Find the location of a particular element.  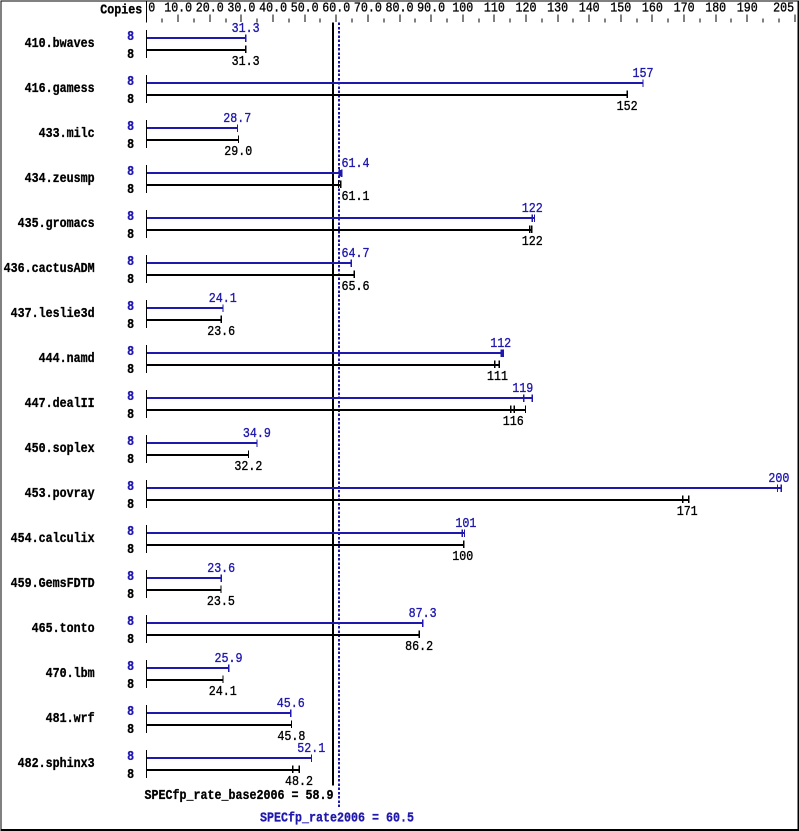

svg-text: 70.0 is located at coordinates (368, 8).